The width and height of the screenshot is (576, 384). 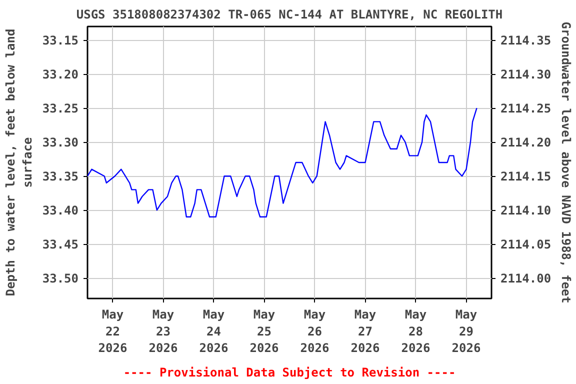 What do you see at coordinates (163, 332) in the screenshot?
I see `x-tick-label: May 23 2026` at bounding box center [163, 332].